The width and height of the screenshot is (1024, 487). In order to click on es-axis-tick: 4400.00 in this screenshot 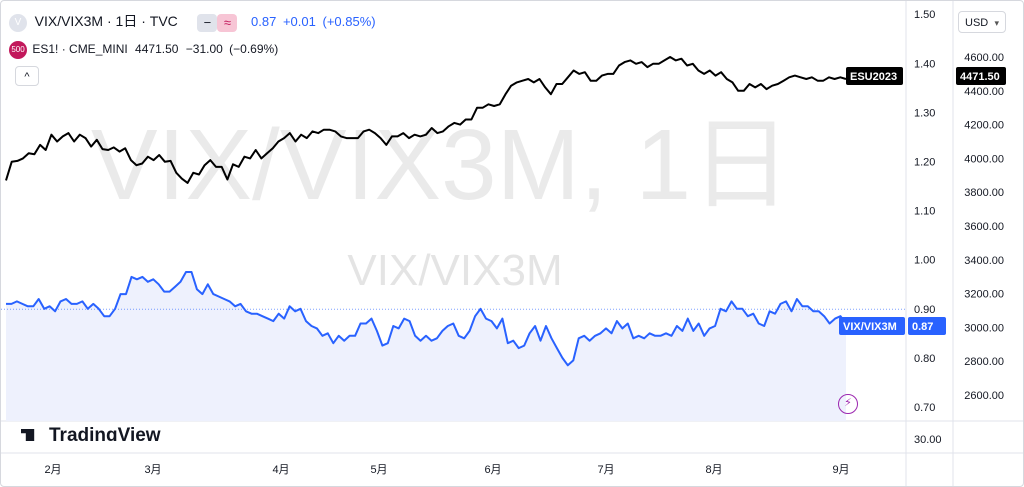, I will do `click(984, 92)`.